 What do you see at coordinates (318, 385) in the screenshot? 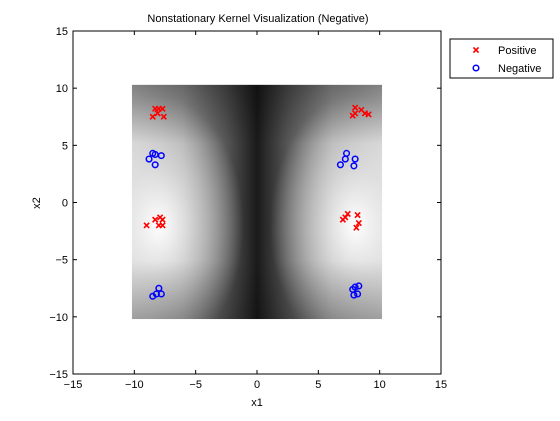
I see `x-tick-label: 5` at bounding box center [318, 385].